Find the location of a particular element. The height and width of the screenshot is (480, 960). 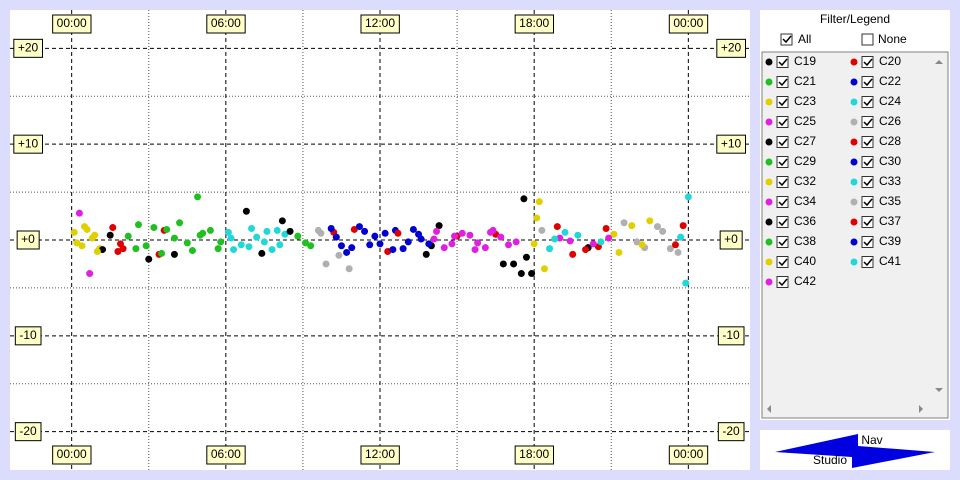

legend-label: C30 is located at coordinates (890, 161).